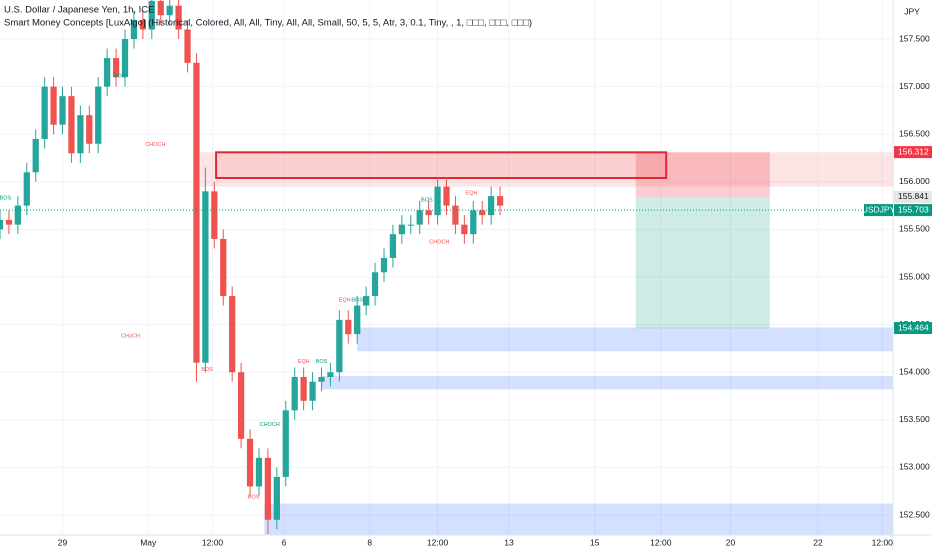 This screenshot has width=932, height=550. What do you see at coordinates (595, 542) in the screenshot?
I see `x-tick-label: 15` at bounding box center [595, 542].